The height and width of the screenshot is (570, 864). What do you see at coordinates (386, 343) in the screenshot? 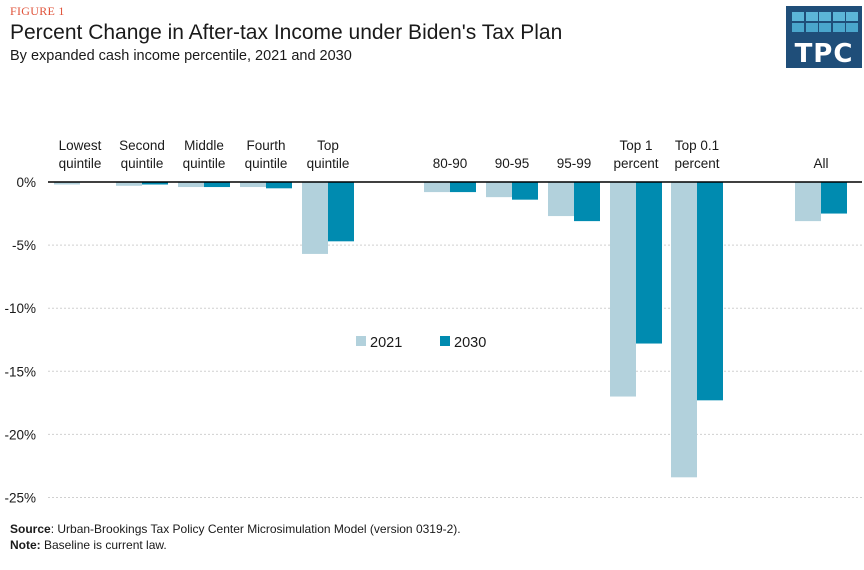
I see `legend-label-2021: 2021` at bounding box center [386, 343].